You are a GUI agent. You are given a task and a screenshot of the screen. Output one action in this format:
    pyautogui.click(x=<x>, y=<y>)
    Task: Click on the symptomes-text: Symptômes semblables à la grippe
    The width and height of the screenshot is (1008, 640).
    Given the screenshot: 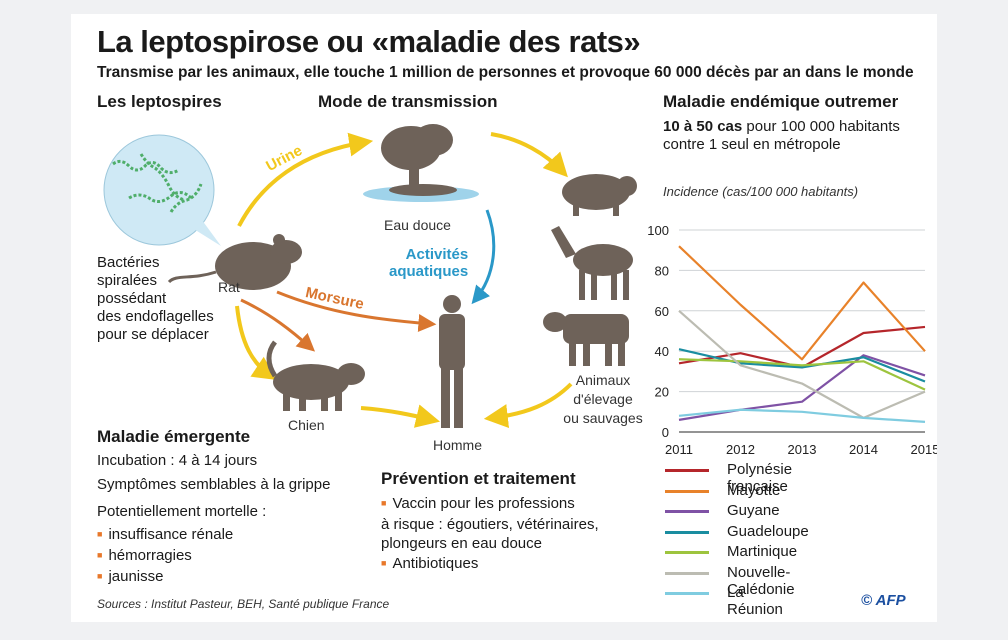 What is the action you would take?
    pyautogui.click(x=214, y=484)
    